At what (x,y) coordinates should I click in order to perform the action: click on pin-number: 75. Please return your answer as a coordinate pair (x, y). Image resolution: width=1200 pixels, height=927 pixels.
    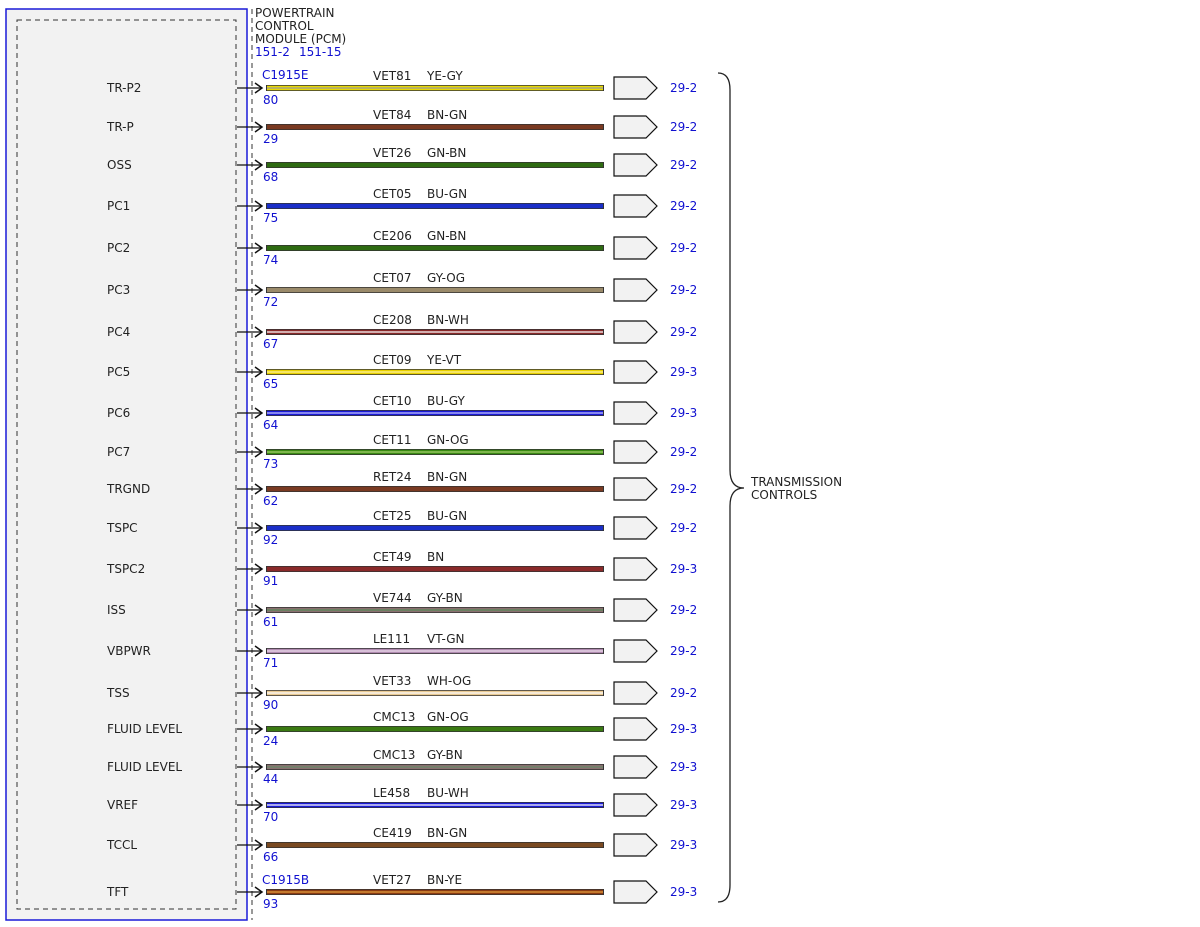
    Looking at the image, I should click on (270, 218).